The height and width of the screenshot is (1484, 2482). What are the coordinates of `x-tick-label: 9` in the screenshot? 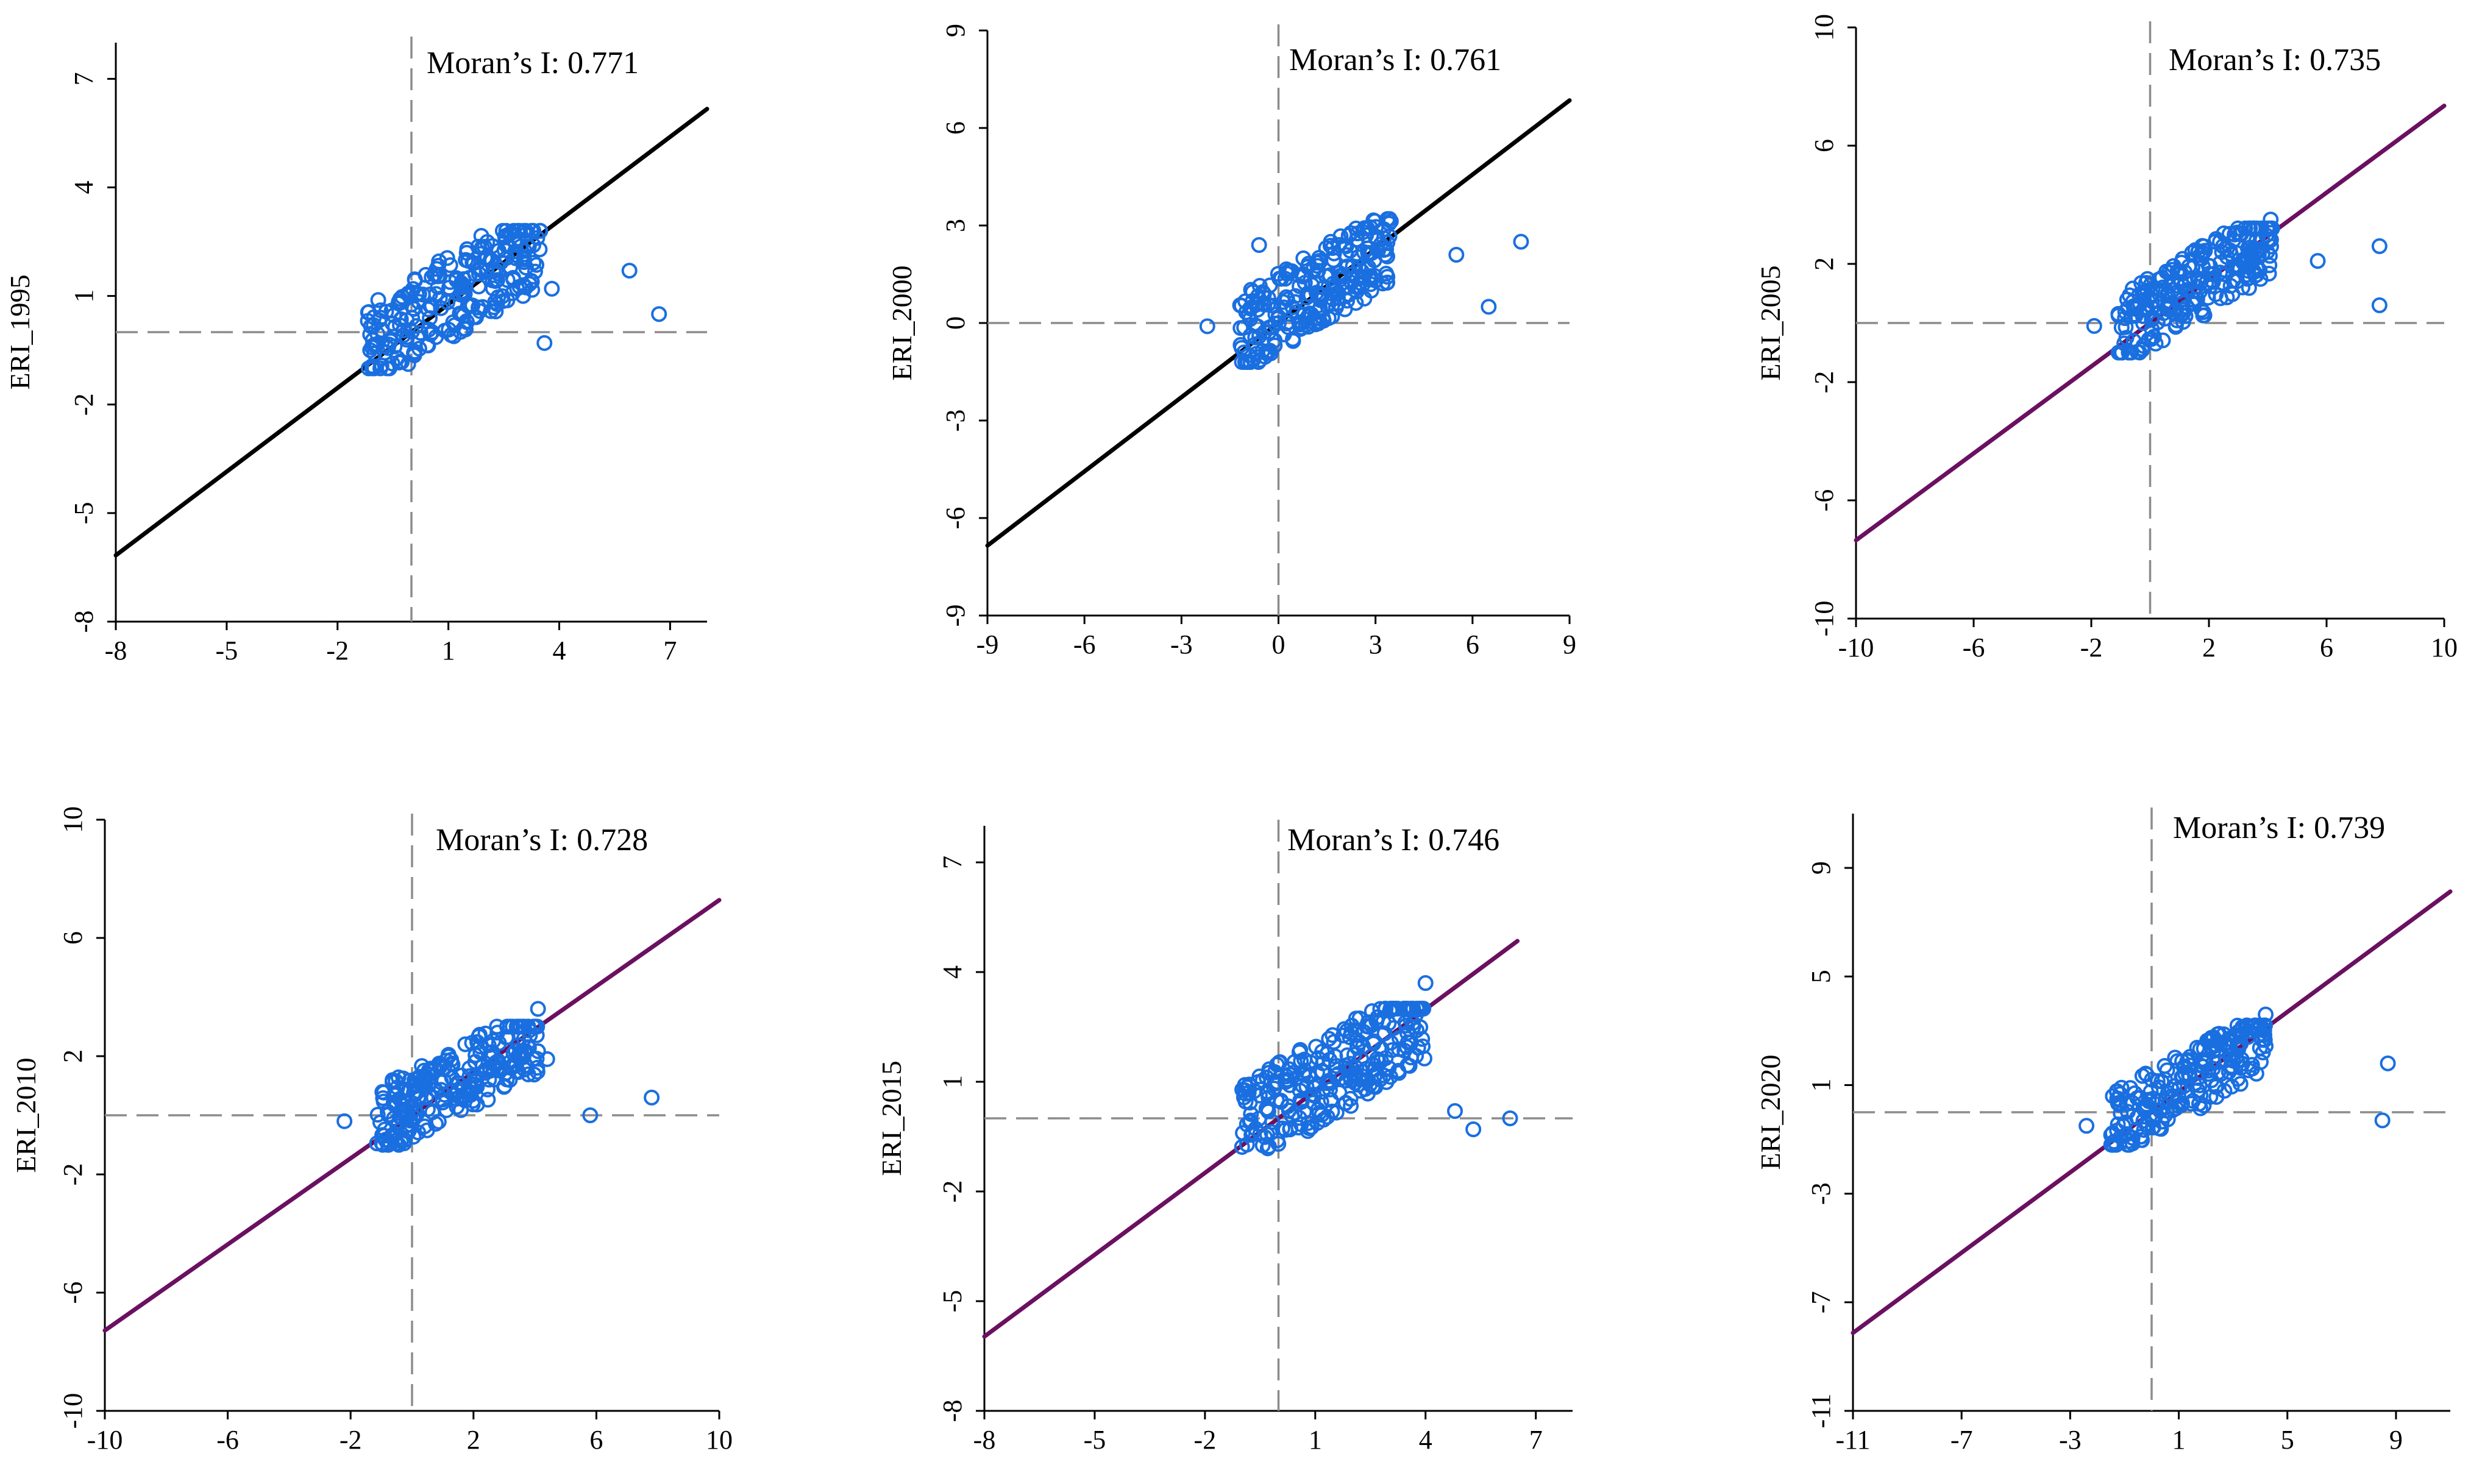 It's located at (2396, 1440).